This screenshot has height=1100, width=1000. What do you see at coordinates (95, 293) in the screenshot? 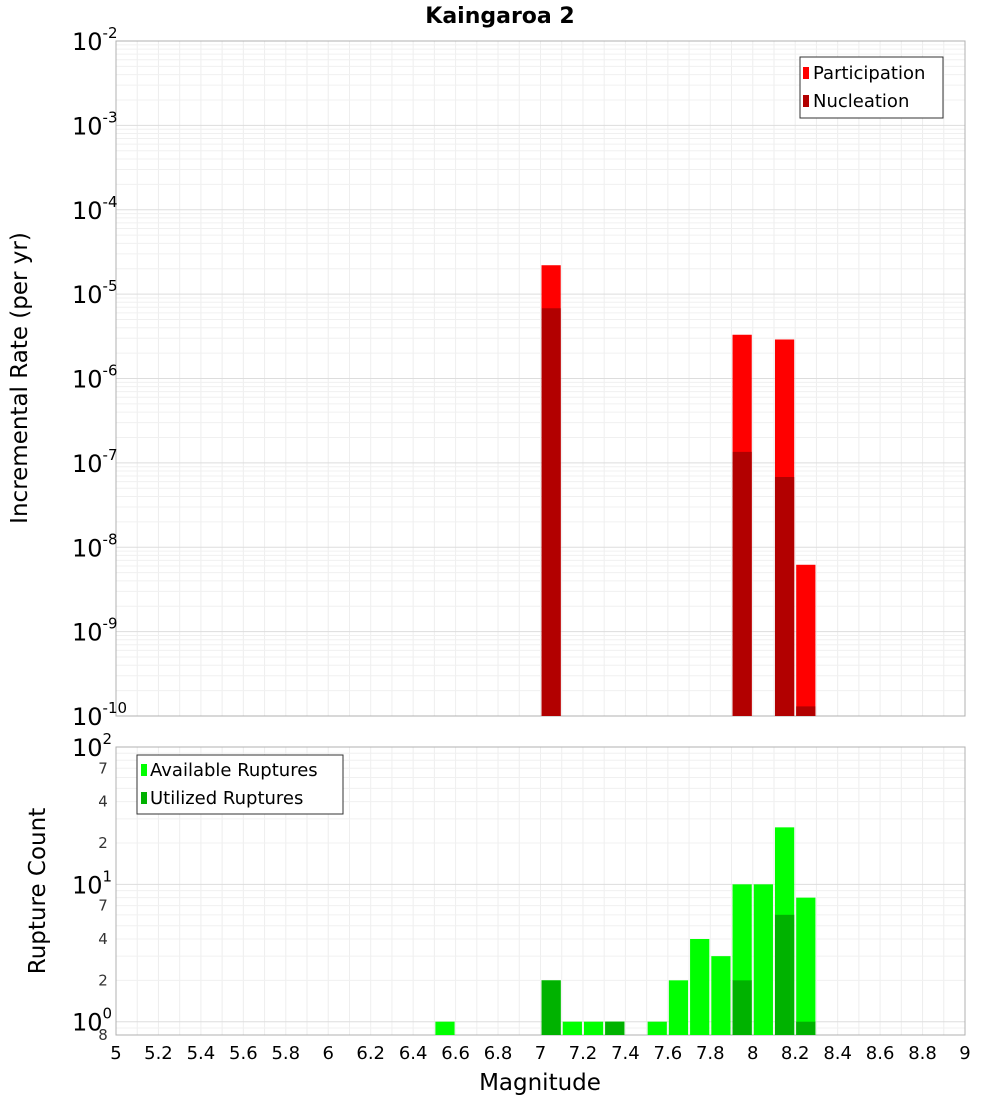
I see `y-tick-label: 10⁻⁵` at bounding box center [95, 293].